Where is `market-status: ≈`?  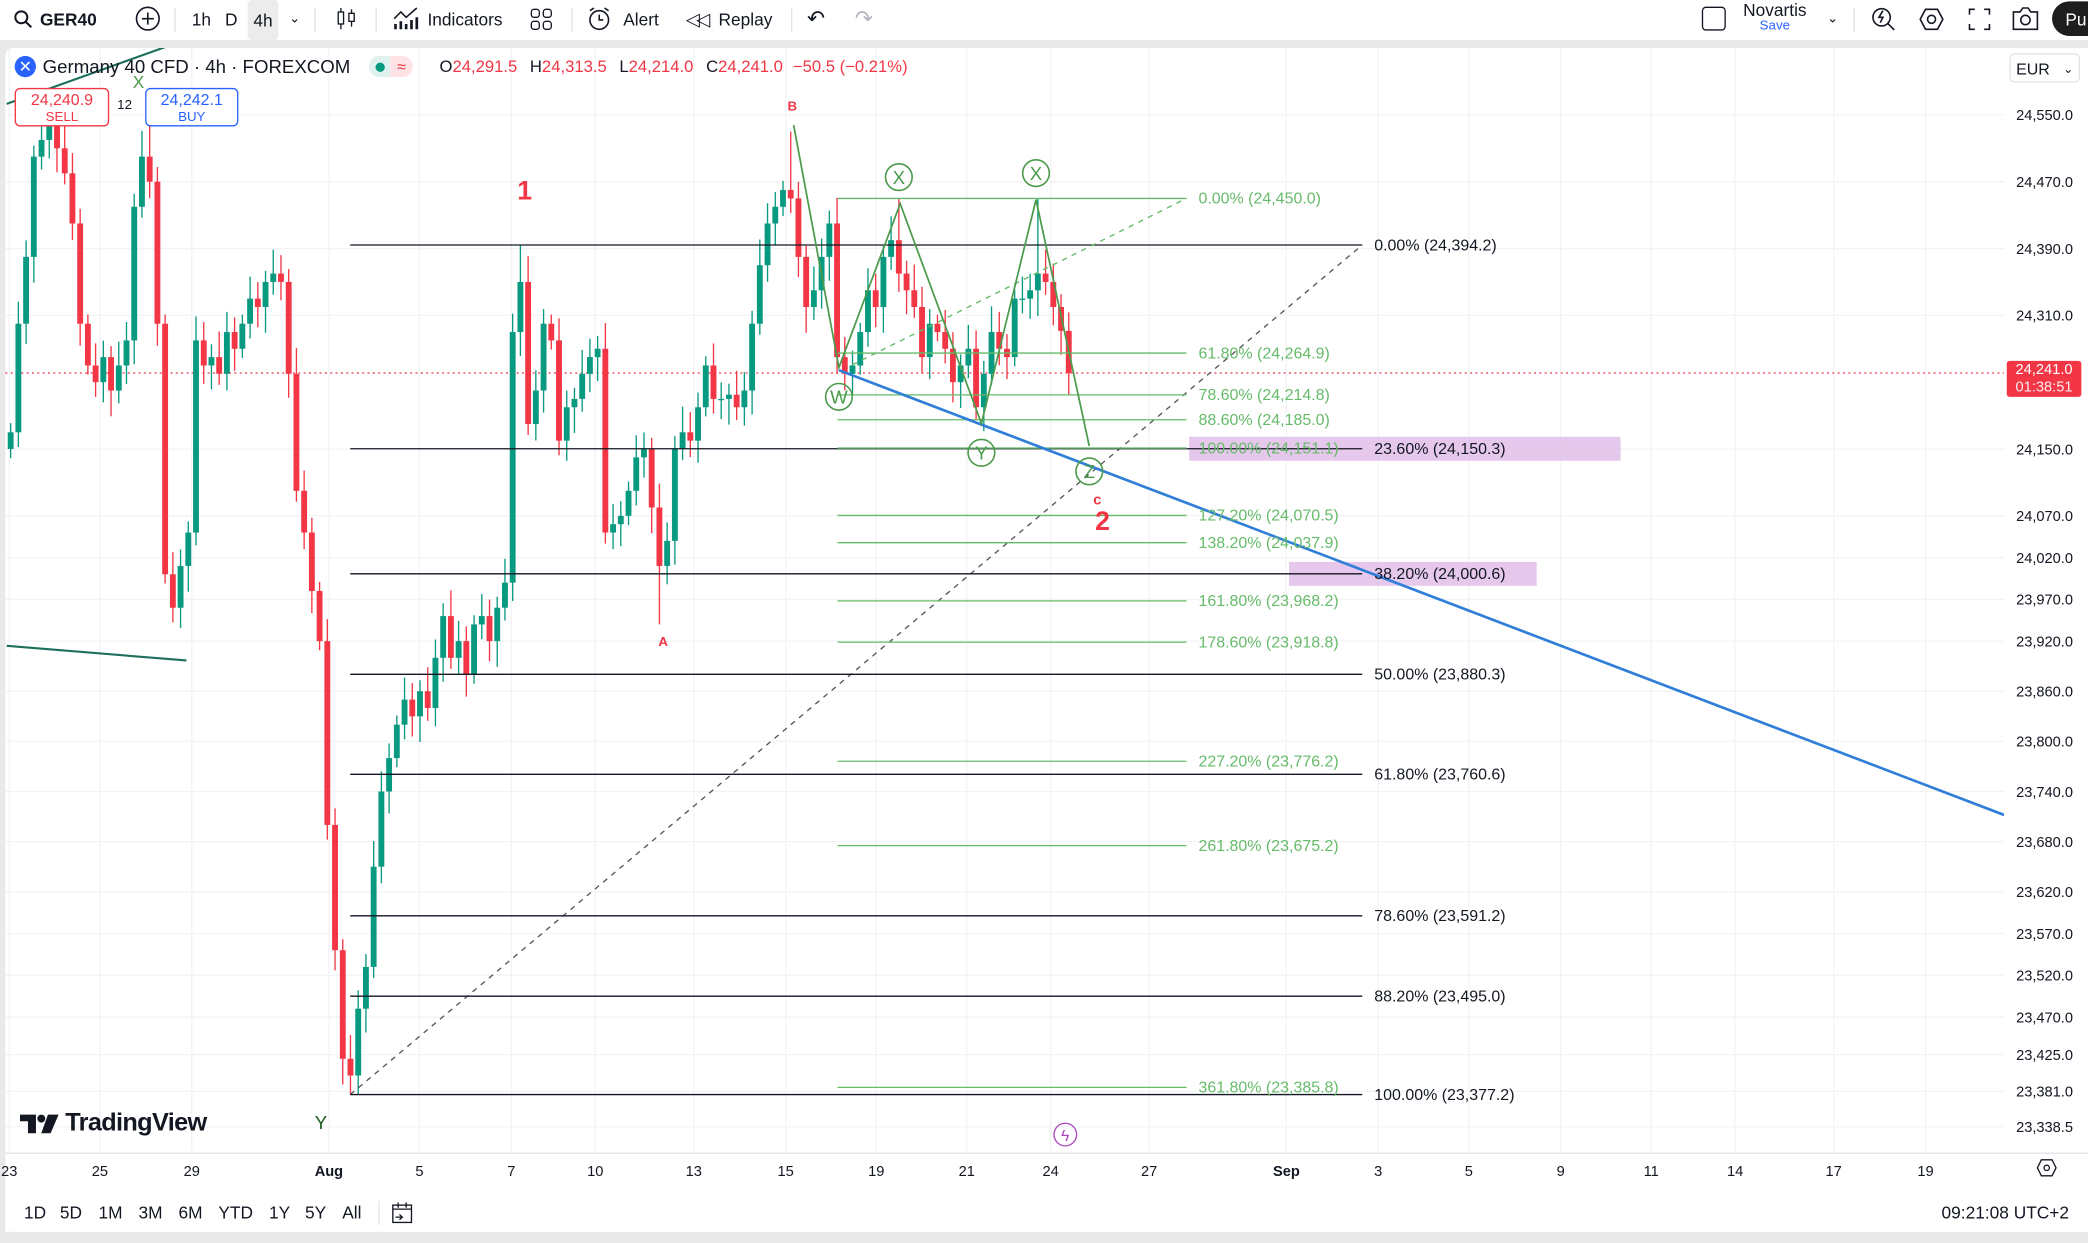 market-status: ≈ is located at coordinates (390, 66).